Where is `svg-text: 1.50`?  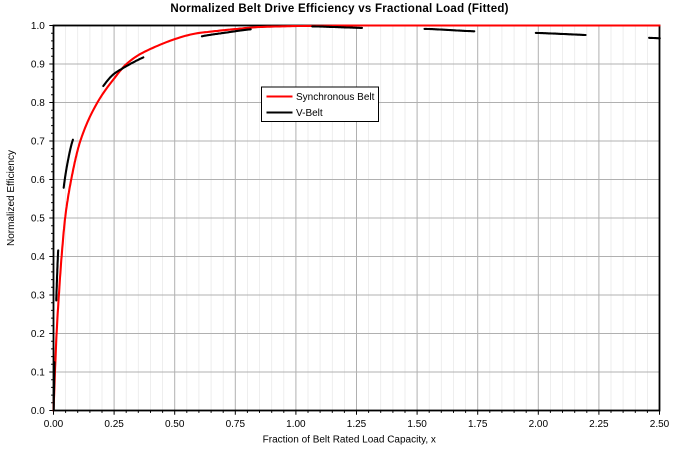
svg-text: 1.50 is located at coordinates (417, 424).